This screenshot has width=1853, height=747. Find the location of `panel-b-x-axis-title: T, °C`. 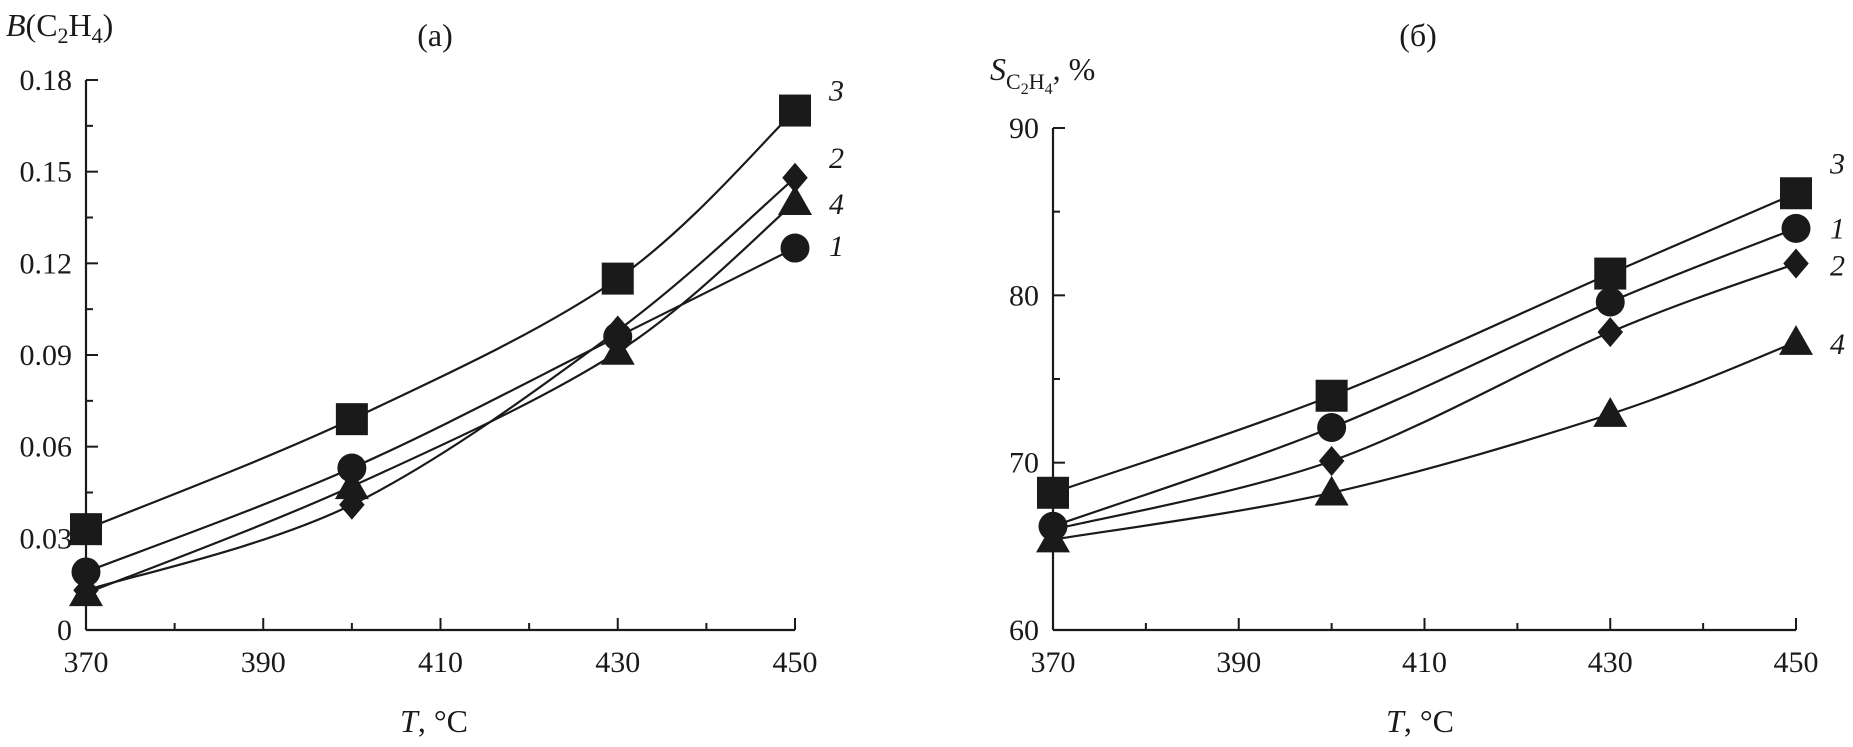

panel-b-x-axis-title: T, °C is located at coordinates (1420, 721).